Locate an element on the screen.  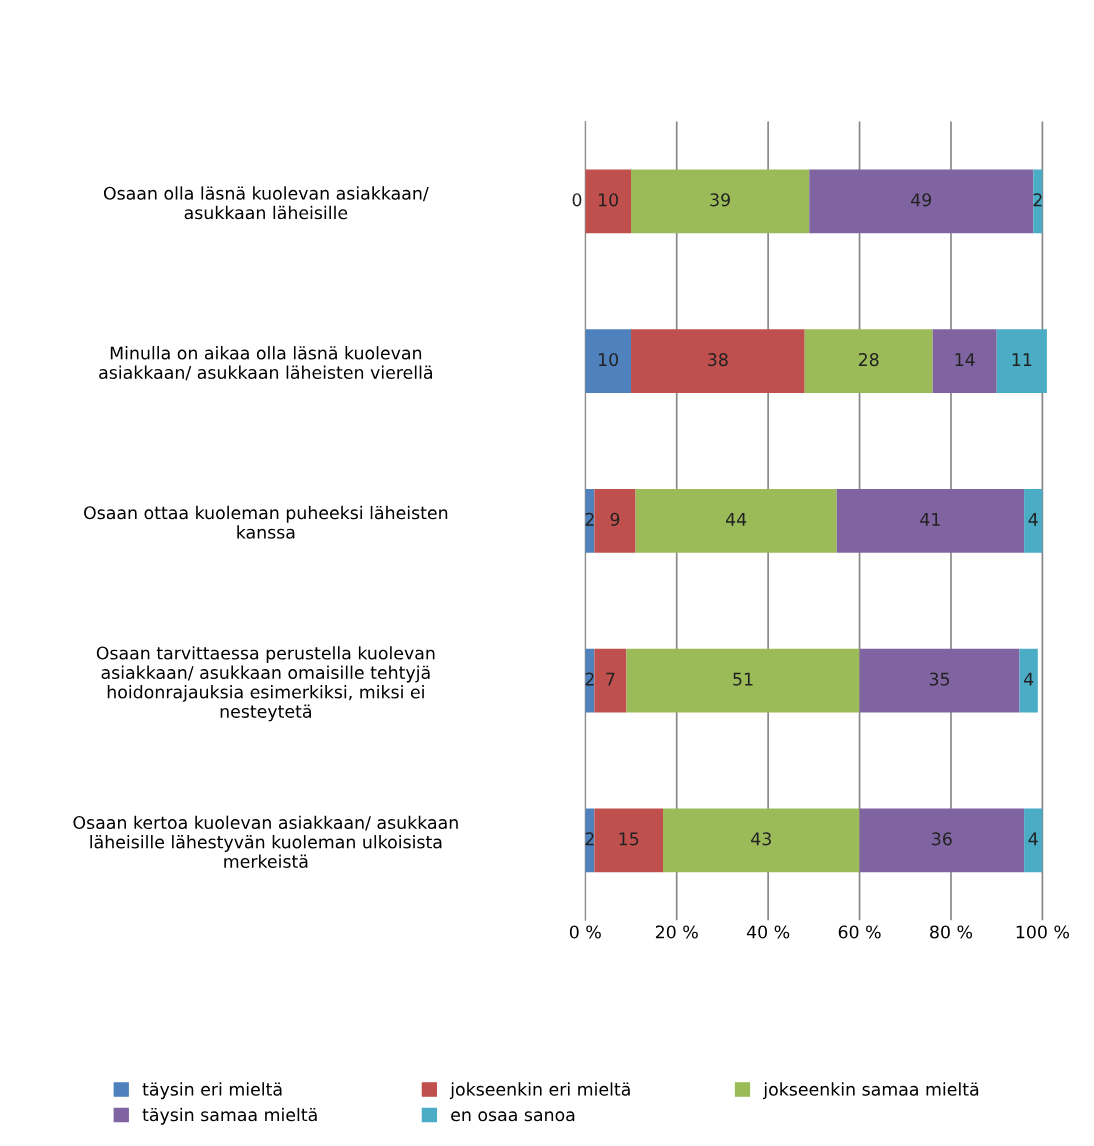
x-tick-label: 100 % is located at coordinates (1043, 932).